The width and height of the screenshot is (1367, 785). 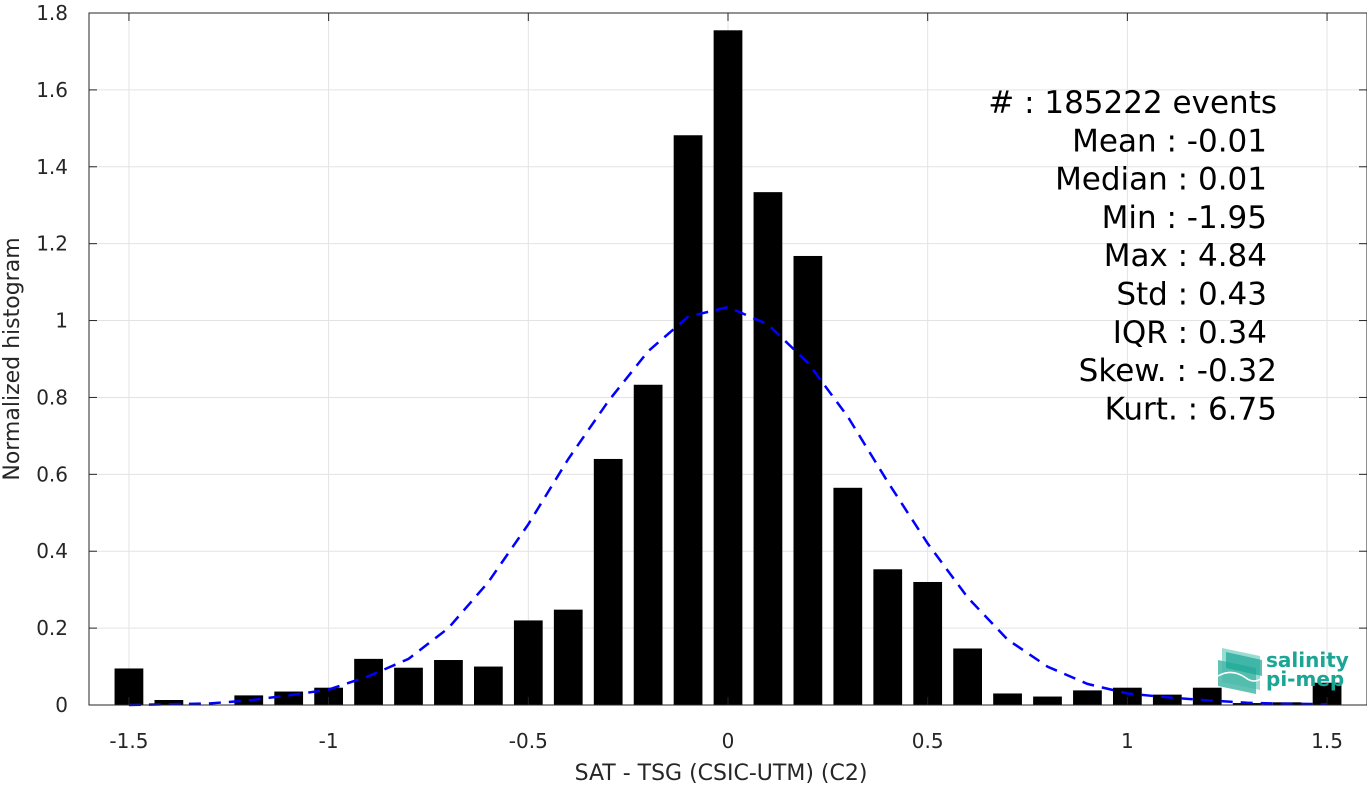 What do you see at coordinates (928, 741) in the screenshot?
I see `x-tick-label: 0.5` at bounding box center [928, 741].